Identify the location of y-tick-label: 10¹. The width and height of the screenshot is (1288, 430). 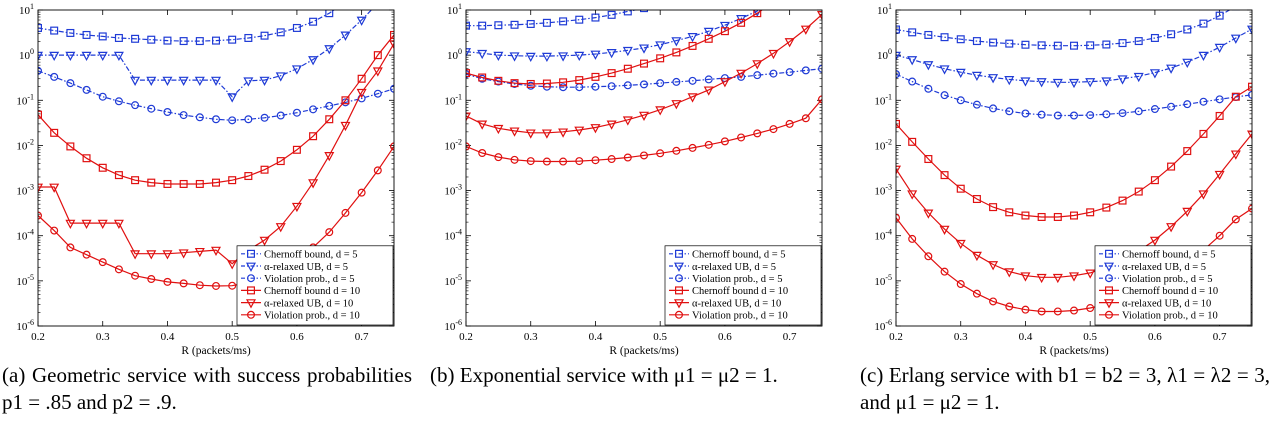
(884, 9).